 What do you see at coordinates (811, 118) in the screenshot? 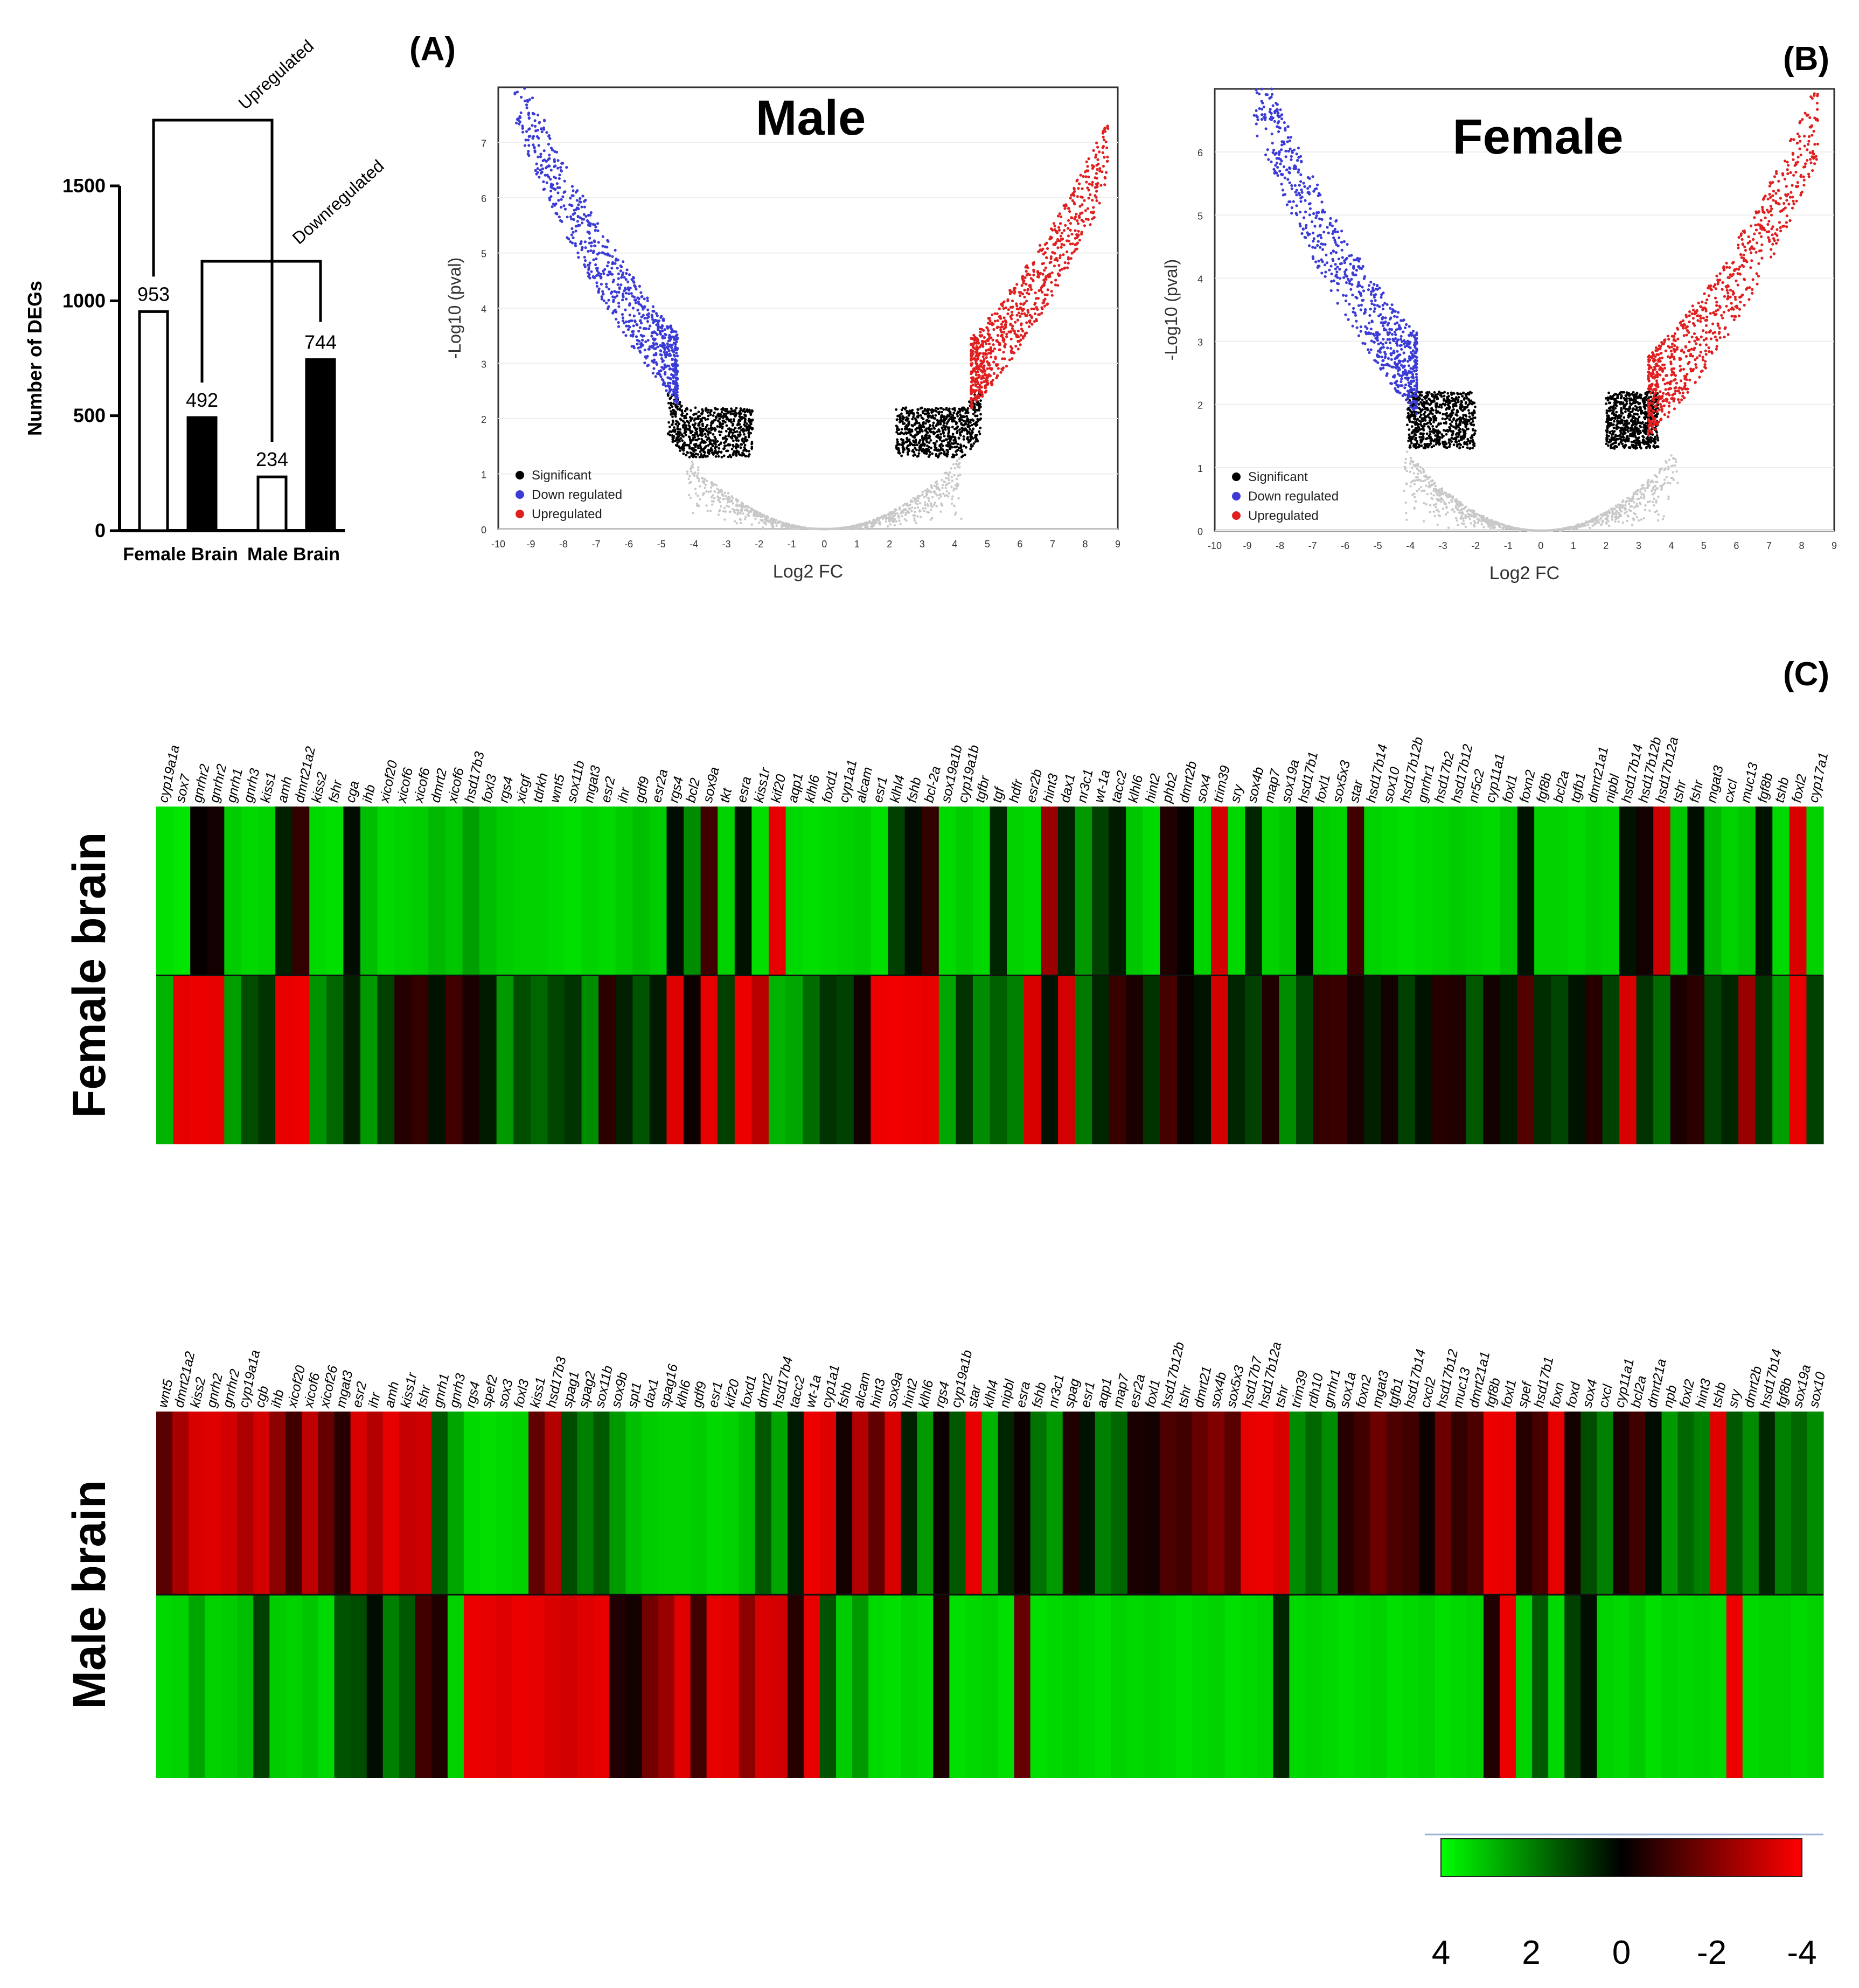
I see `volcano-title: Male` at bounding box center [811, 118].